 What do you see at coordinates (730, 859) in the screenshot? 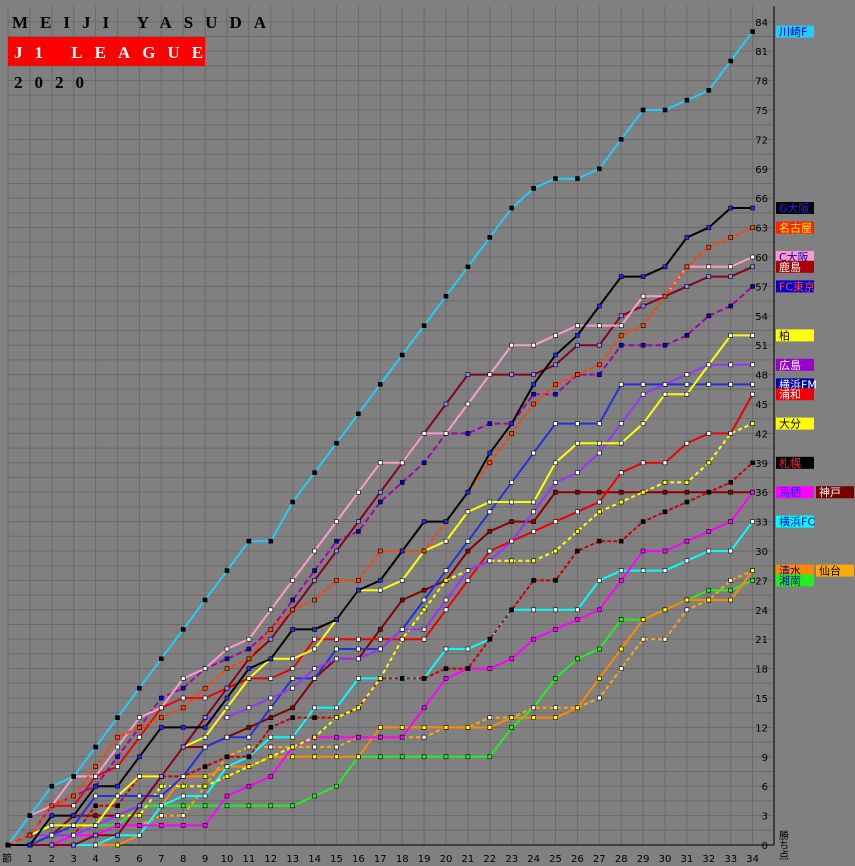
I see `x-tick-label: 33` at bounding box center [730, 859].